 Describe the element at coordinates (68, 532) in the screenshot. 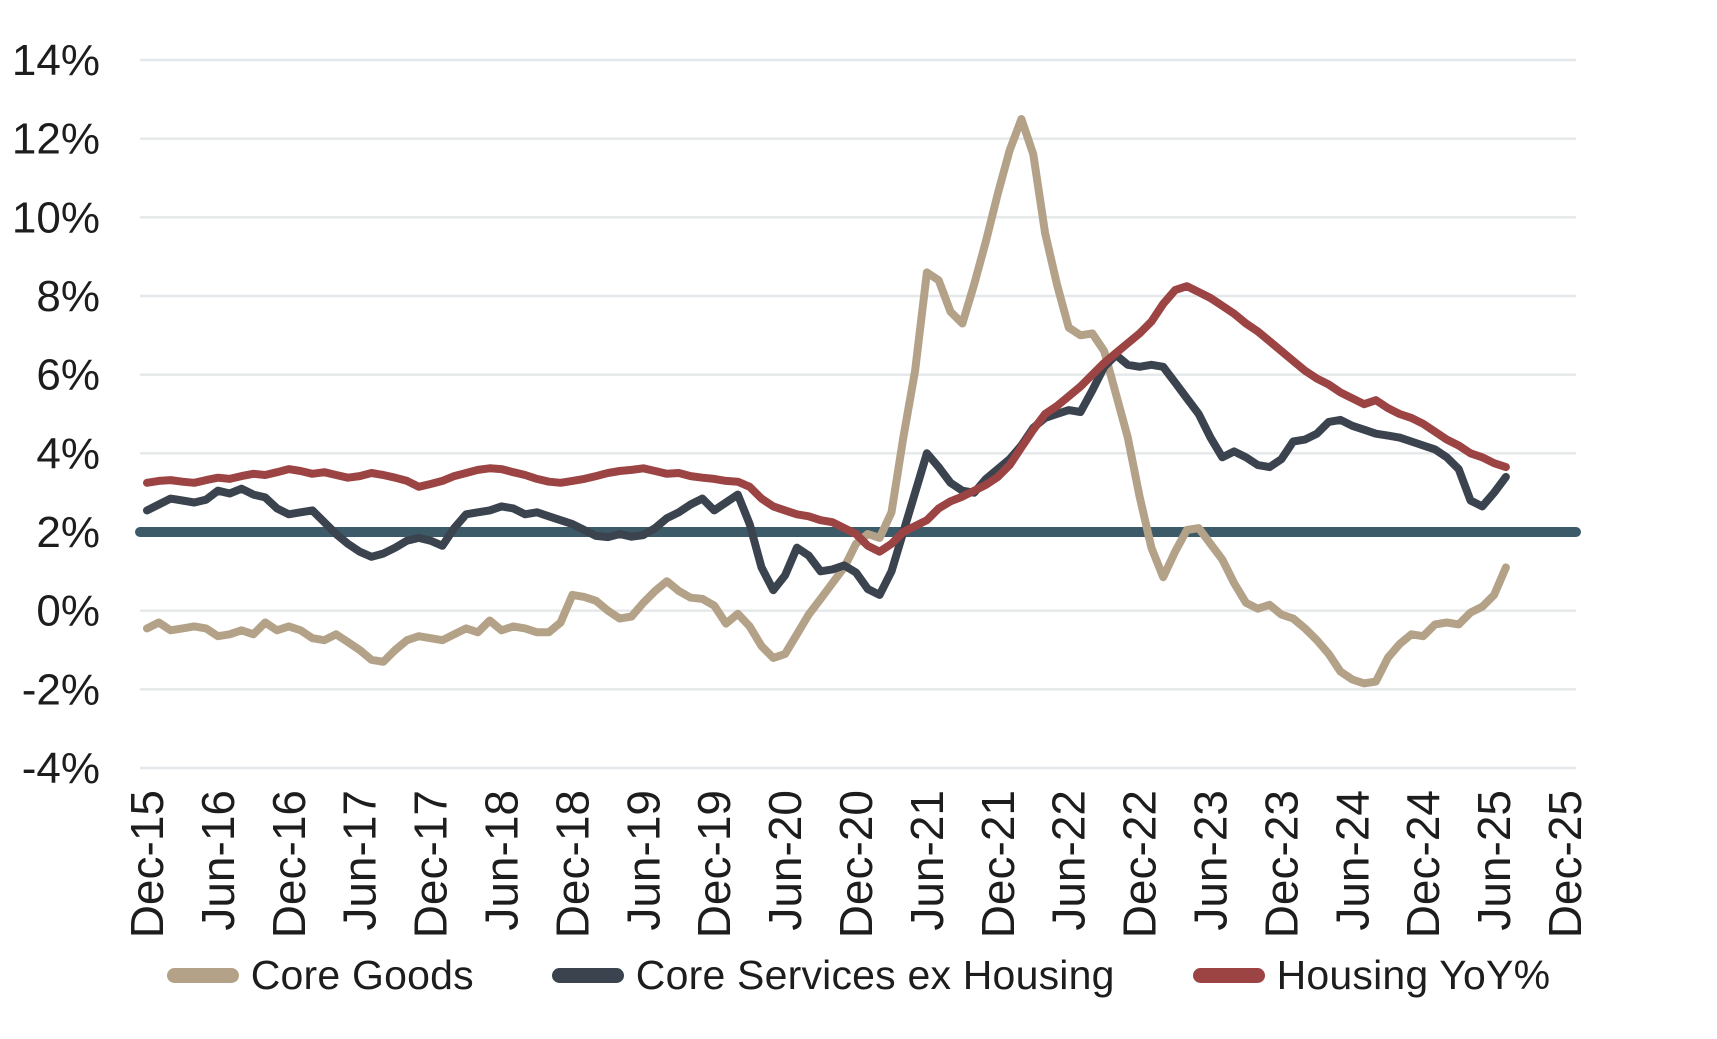

I see `y-axis-label: 2%` at that location.